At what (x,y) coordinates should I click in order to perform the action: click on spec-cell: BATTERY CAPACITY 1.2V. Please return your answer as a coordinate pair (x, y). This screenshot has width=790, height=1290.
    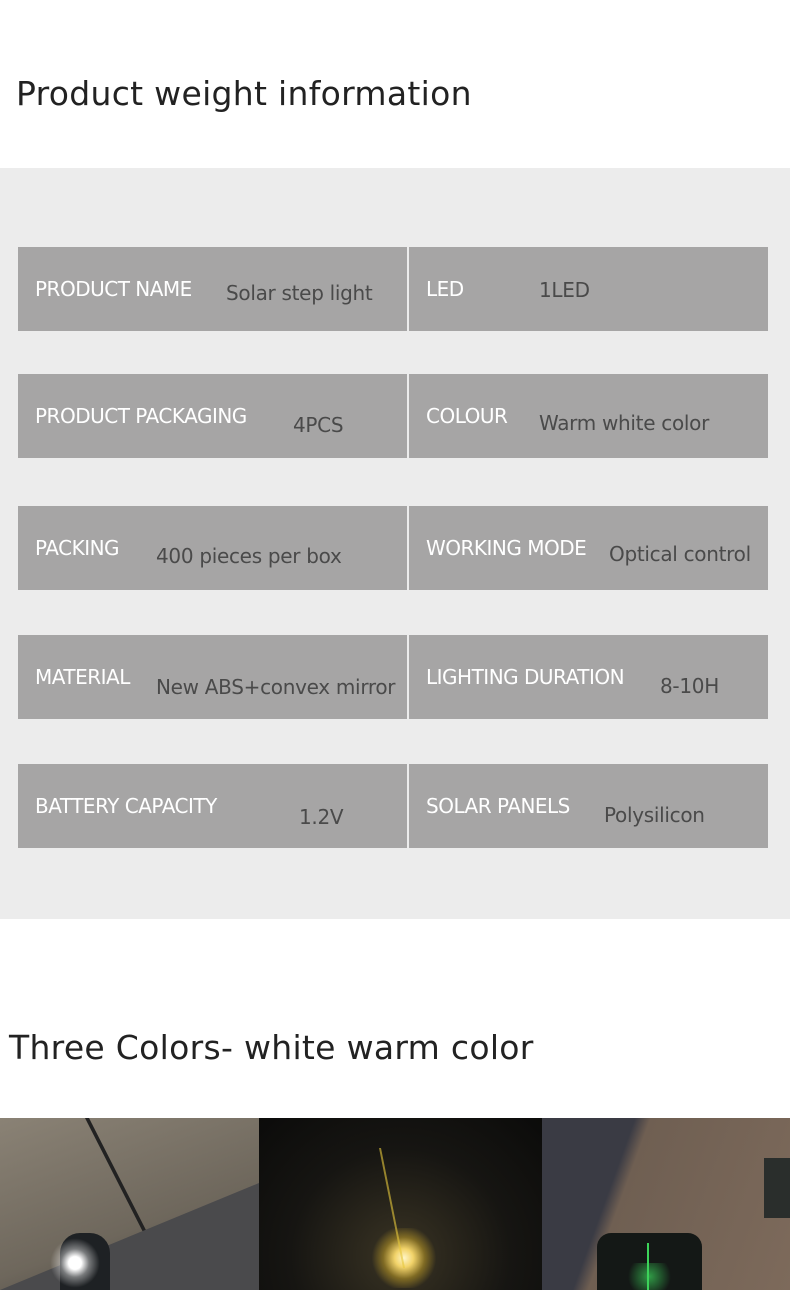
    Looking at the image, I should click on (212, 806).